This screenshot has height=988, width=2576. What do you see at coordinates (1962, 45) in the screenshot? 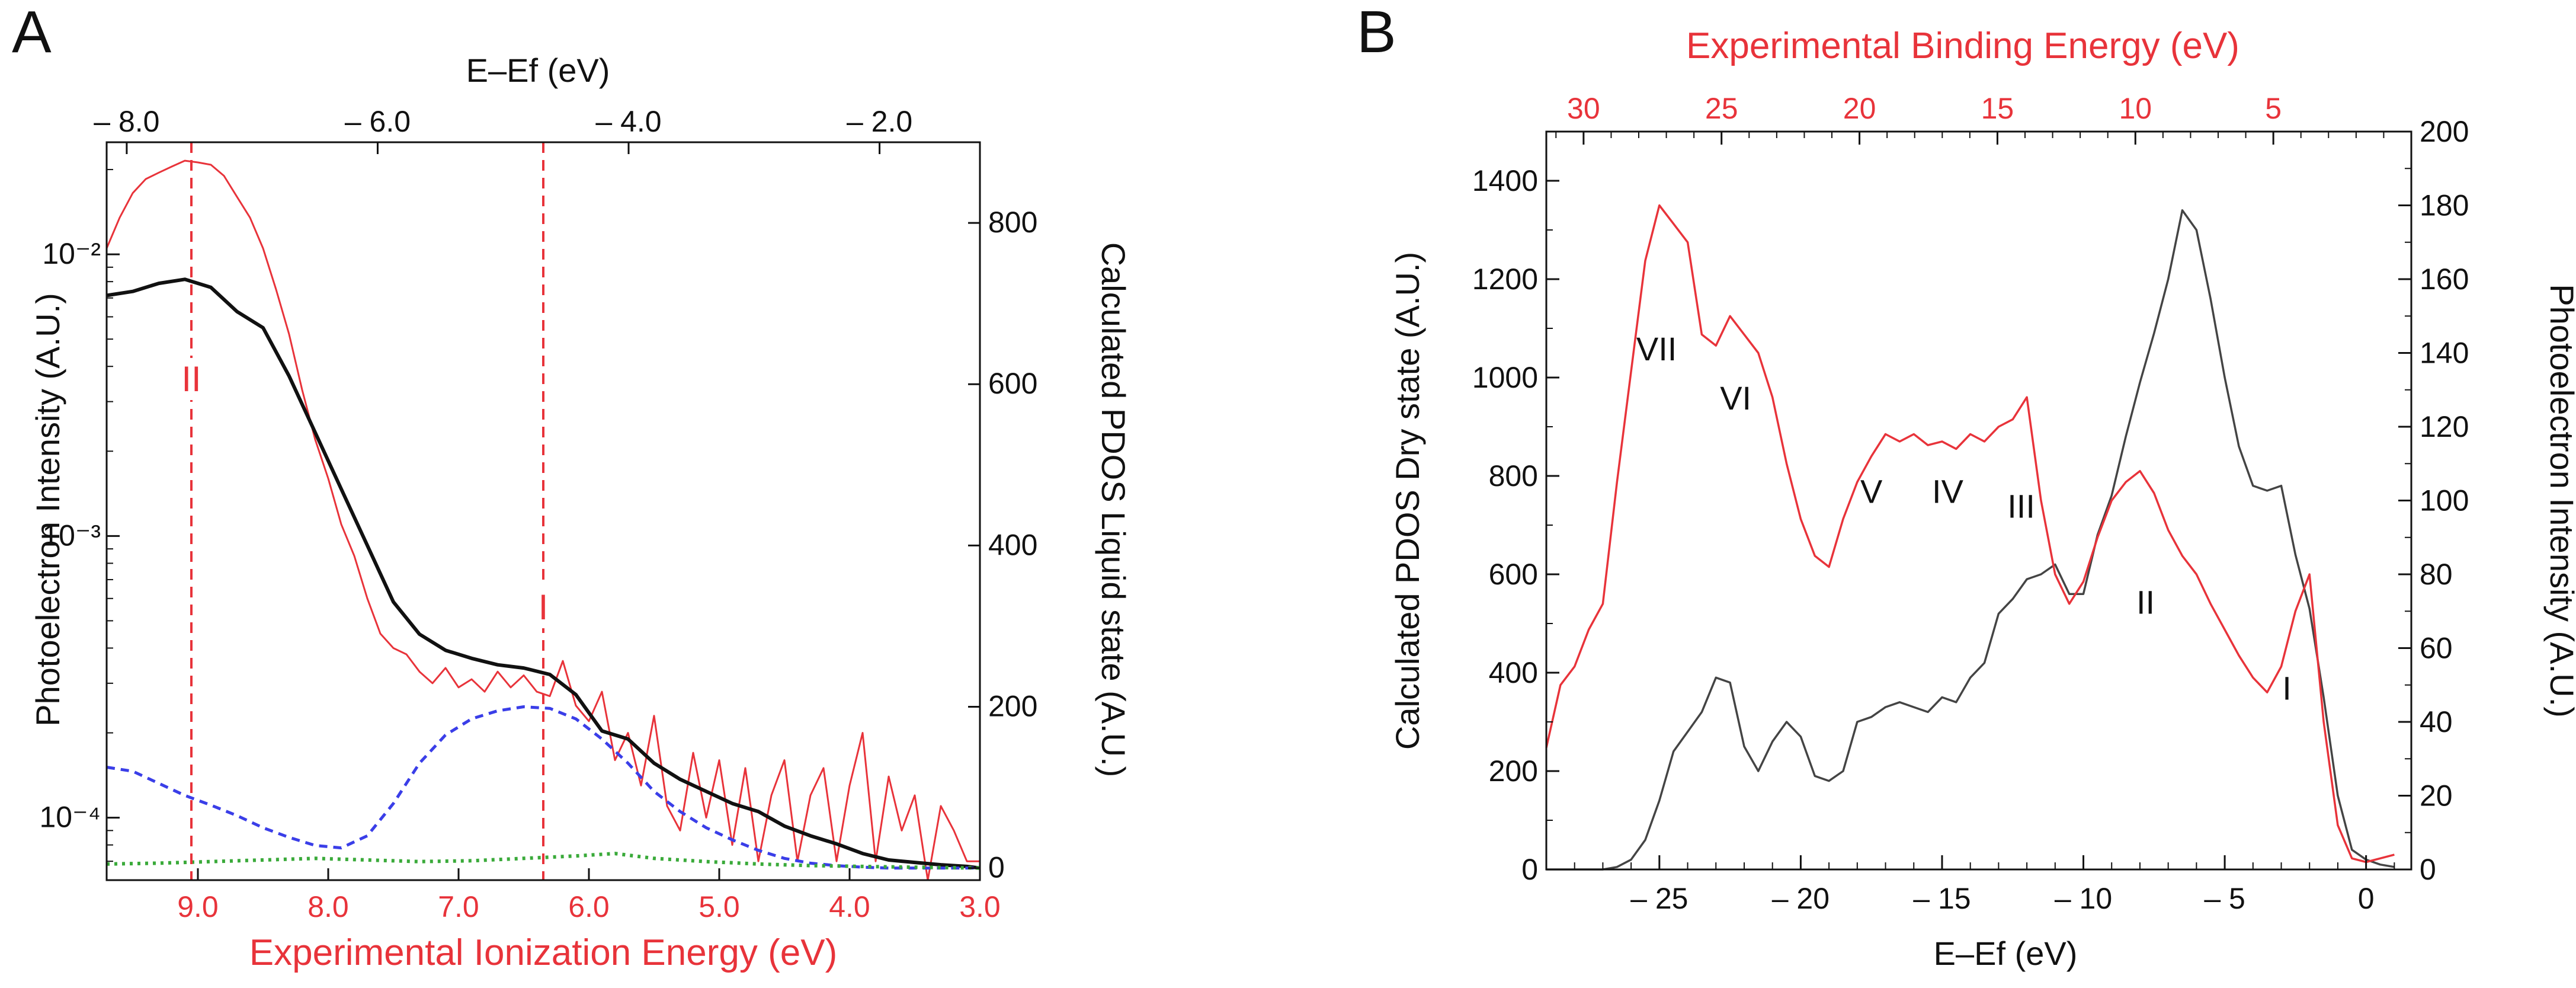
I see `panel-b-top-axis-label: Experimental Binding Energy (eV)` at bounding box center [1962, 45].